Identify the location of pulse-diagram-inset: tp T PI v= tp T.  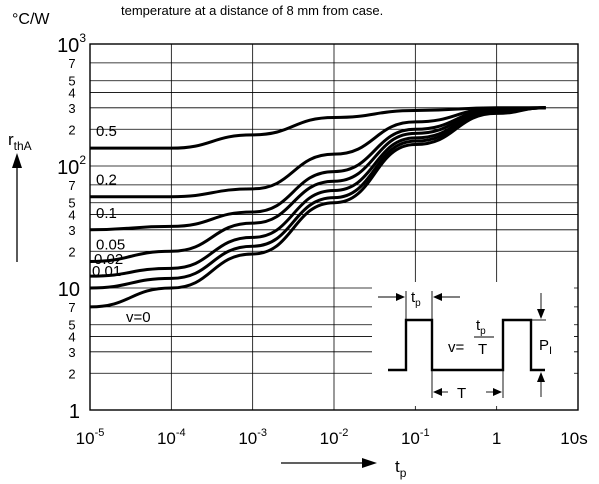
(473, 344).